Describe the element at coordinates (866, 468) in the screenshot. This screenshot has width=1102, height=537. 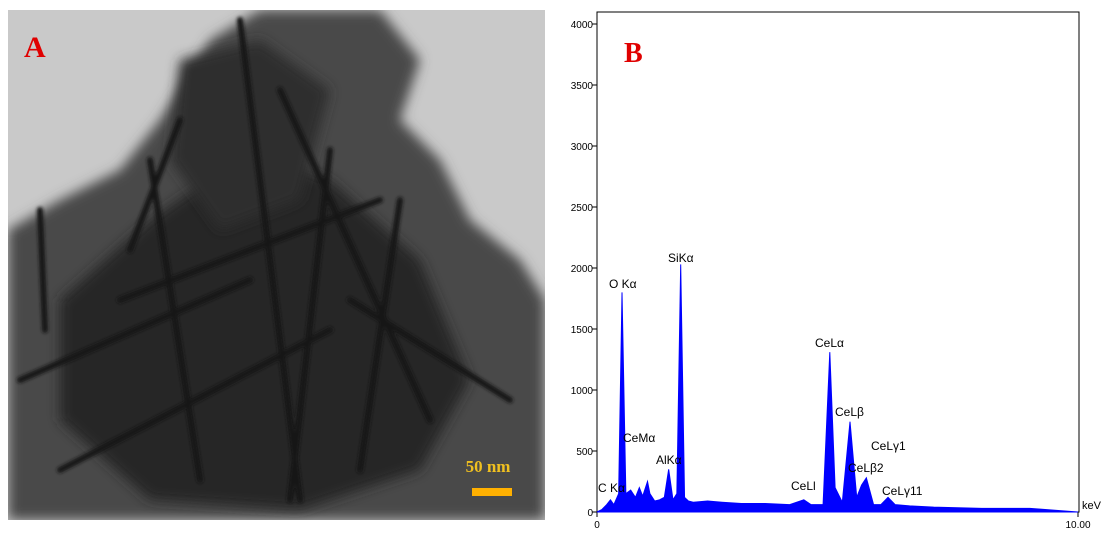
I see `peak-label: CeLβ2` at that location.